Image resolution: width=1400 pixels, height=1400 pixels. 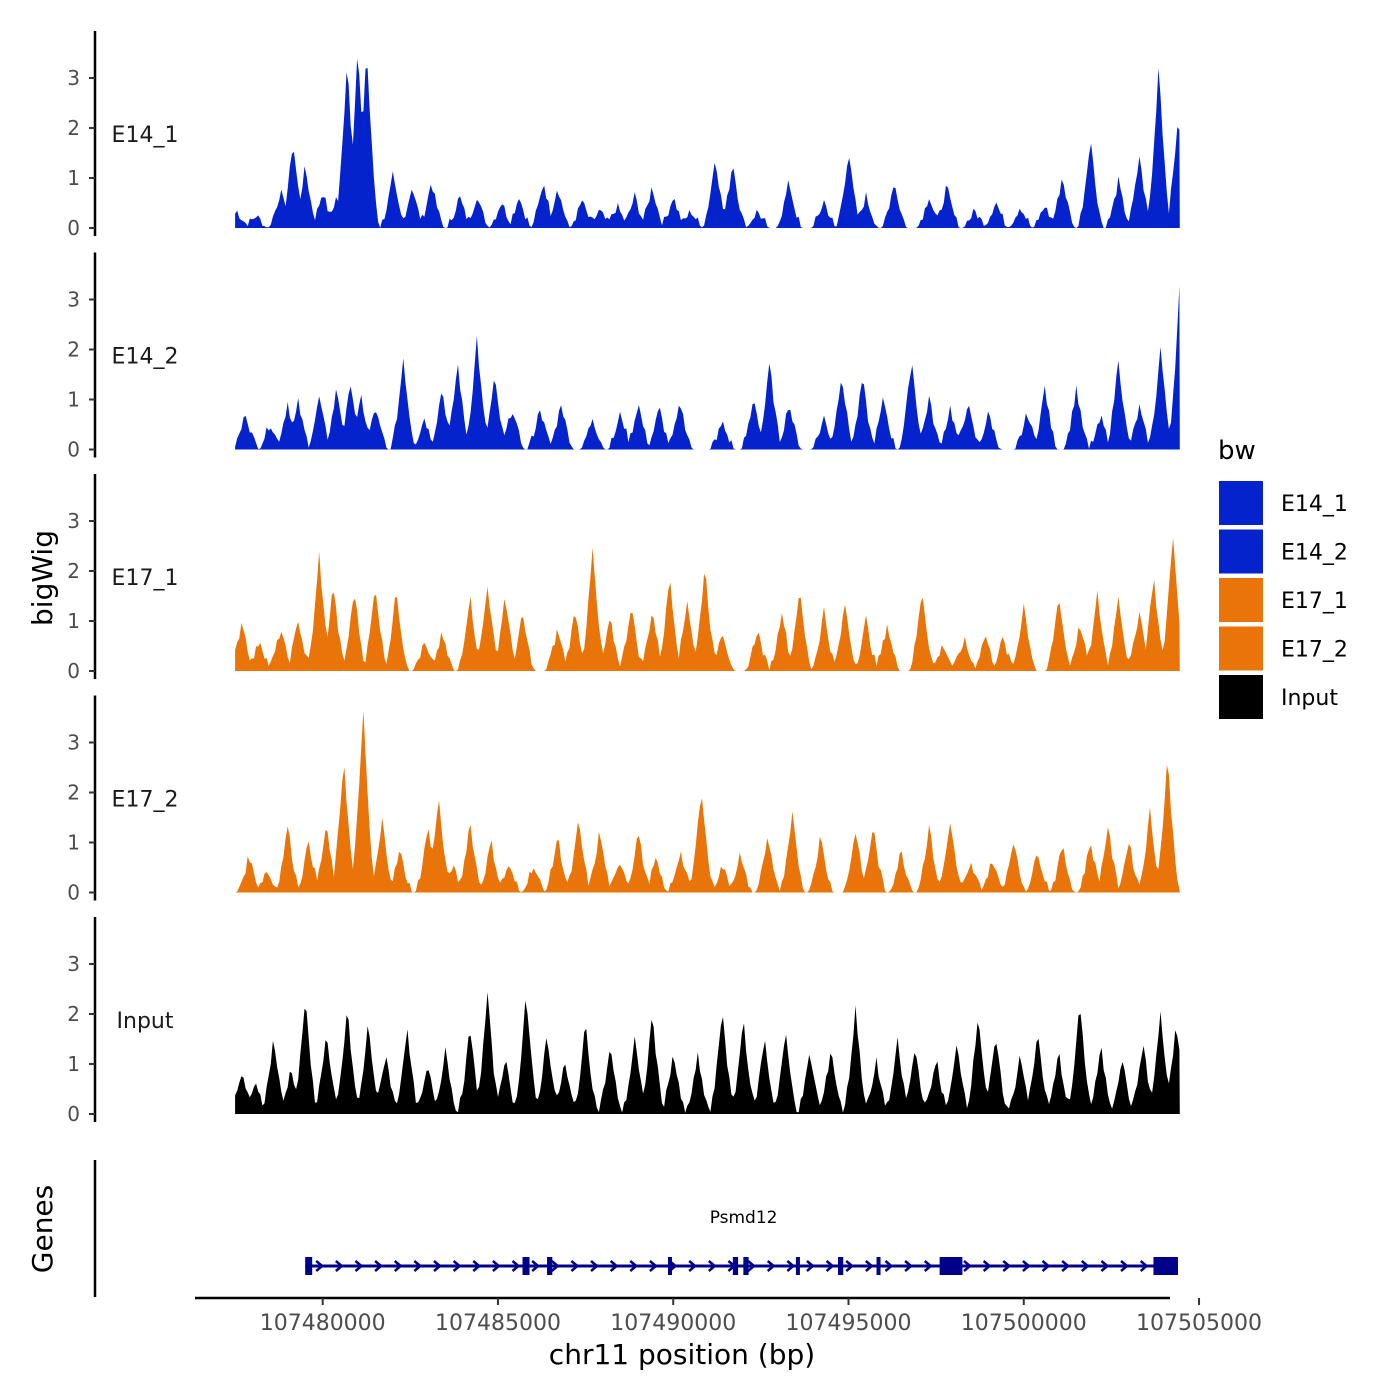 I want to click on x-tick-label: 107505000, so click(x=1199, y=1323).